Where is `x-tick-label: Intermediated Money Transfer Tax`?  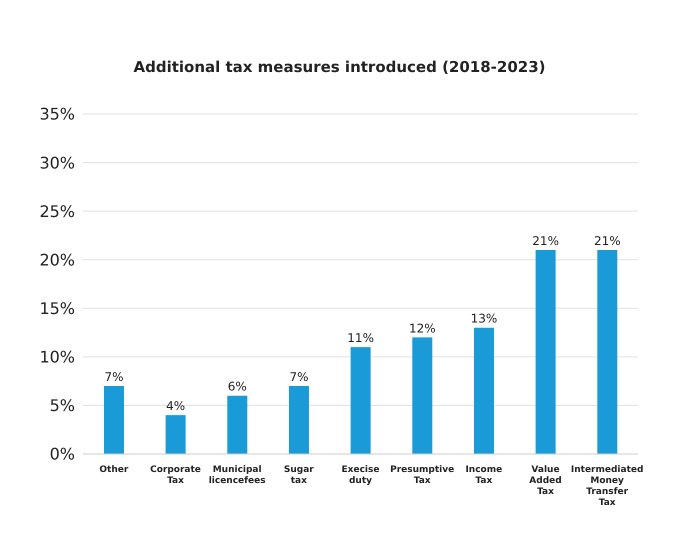 x-tick-label: Intermediated Money Transfer Tax is located at coordinates (607, 486).